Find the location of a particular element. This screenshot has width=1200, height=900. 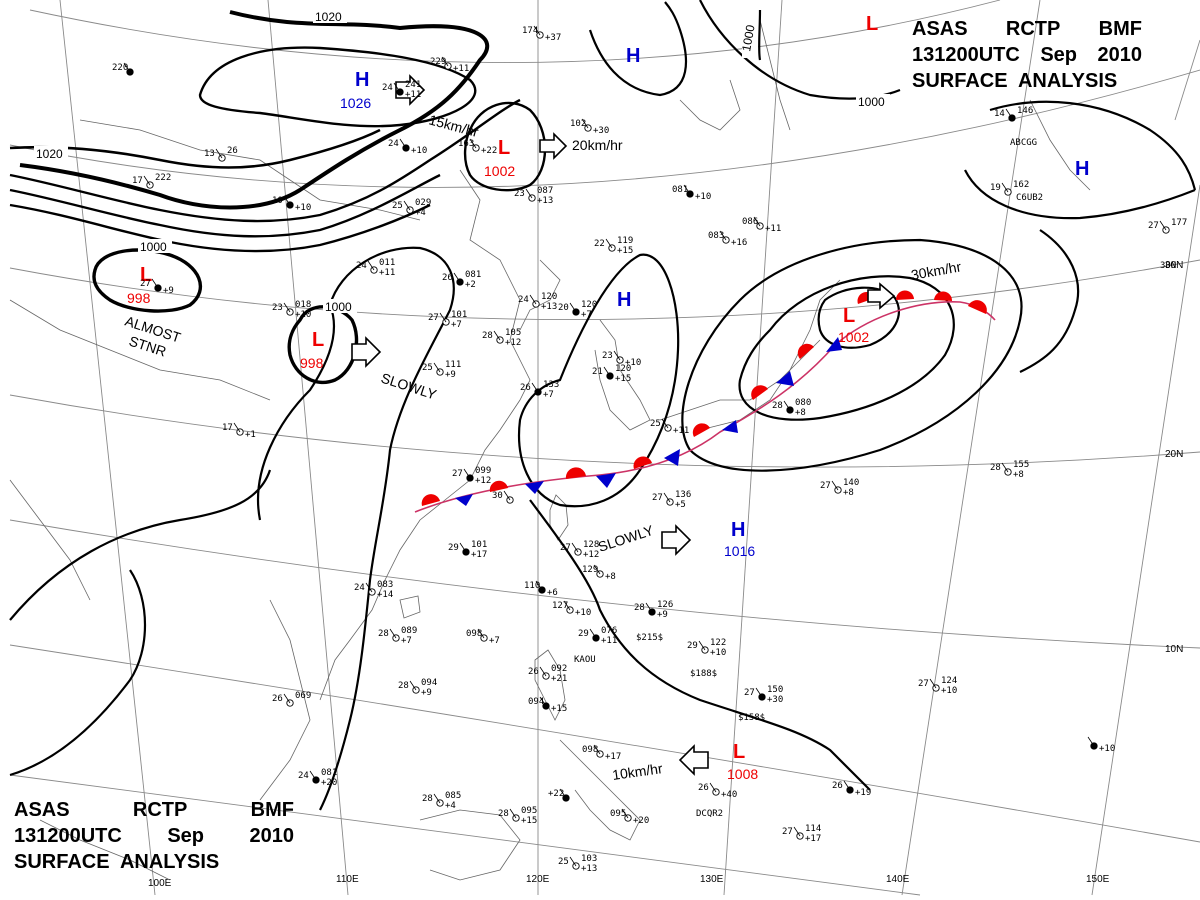

station-pressure: 081 is located at coordinates (329, 773).